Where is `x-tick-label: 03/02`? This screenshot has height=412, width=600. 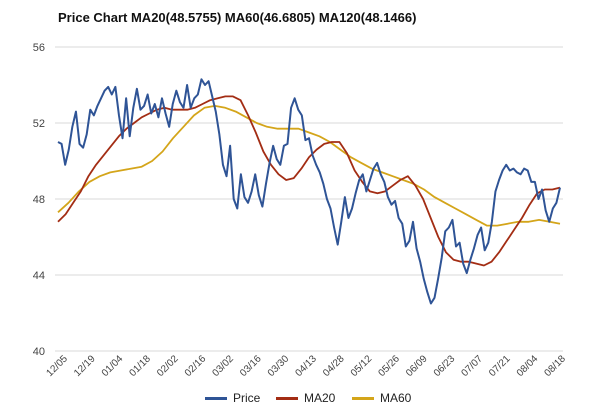
x-tick-label: 03/02 is located at coordinates (223, 366).